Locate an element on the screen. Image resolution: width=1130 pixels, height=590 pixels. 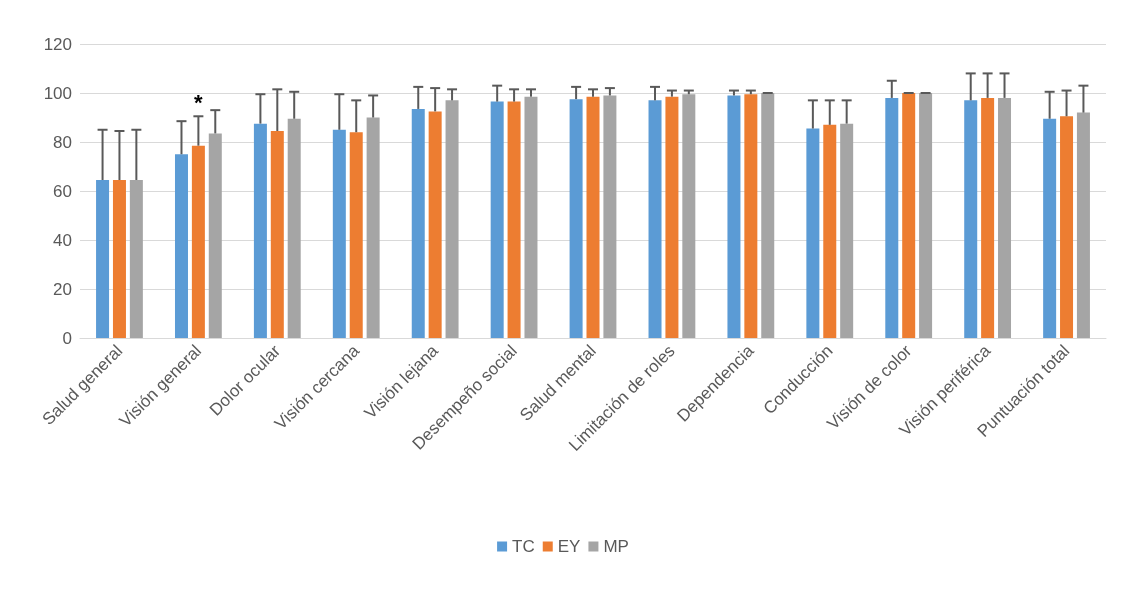
y-tick-label: 80 is located at coordinates (62, 142).